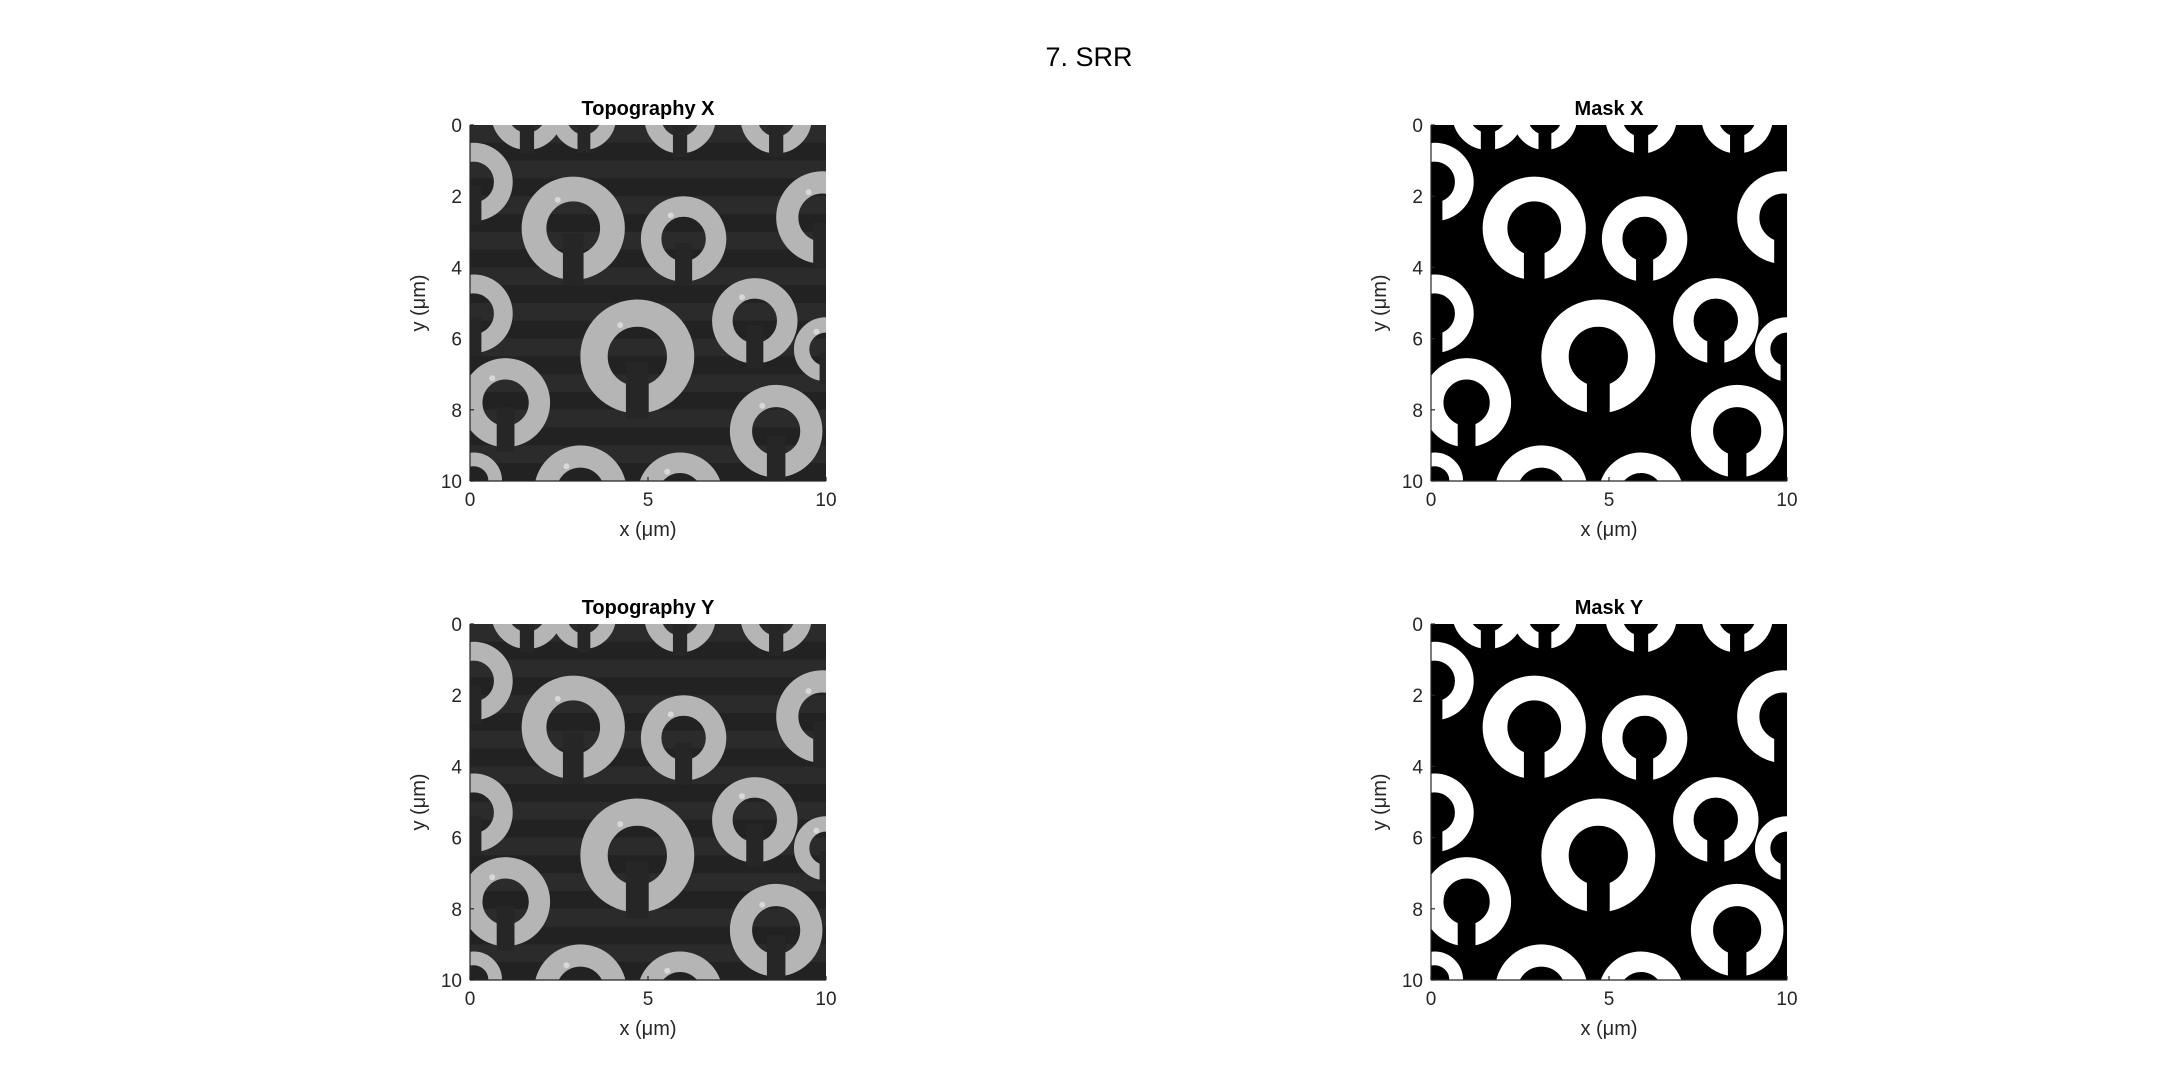 This screenshot has width=2157, height=1084. Describe the element at coordinates (649, 109) in the screenshot. I see `subplot-title: Topography X` at that location.